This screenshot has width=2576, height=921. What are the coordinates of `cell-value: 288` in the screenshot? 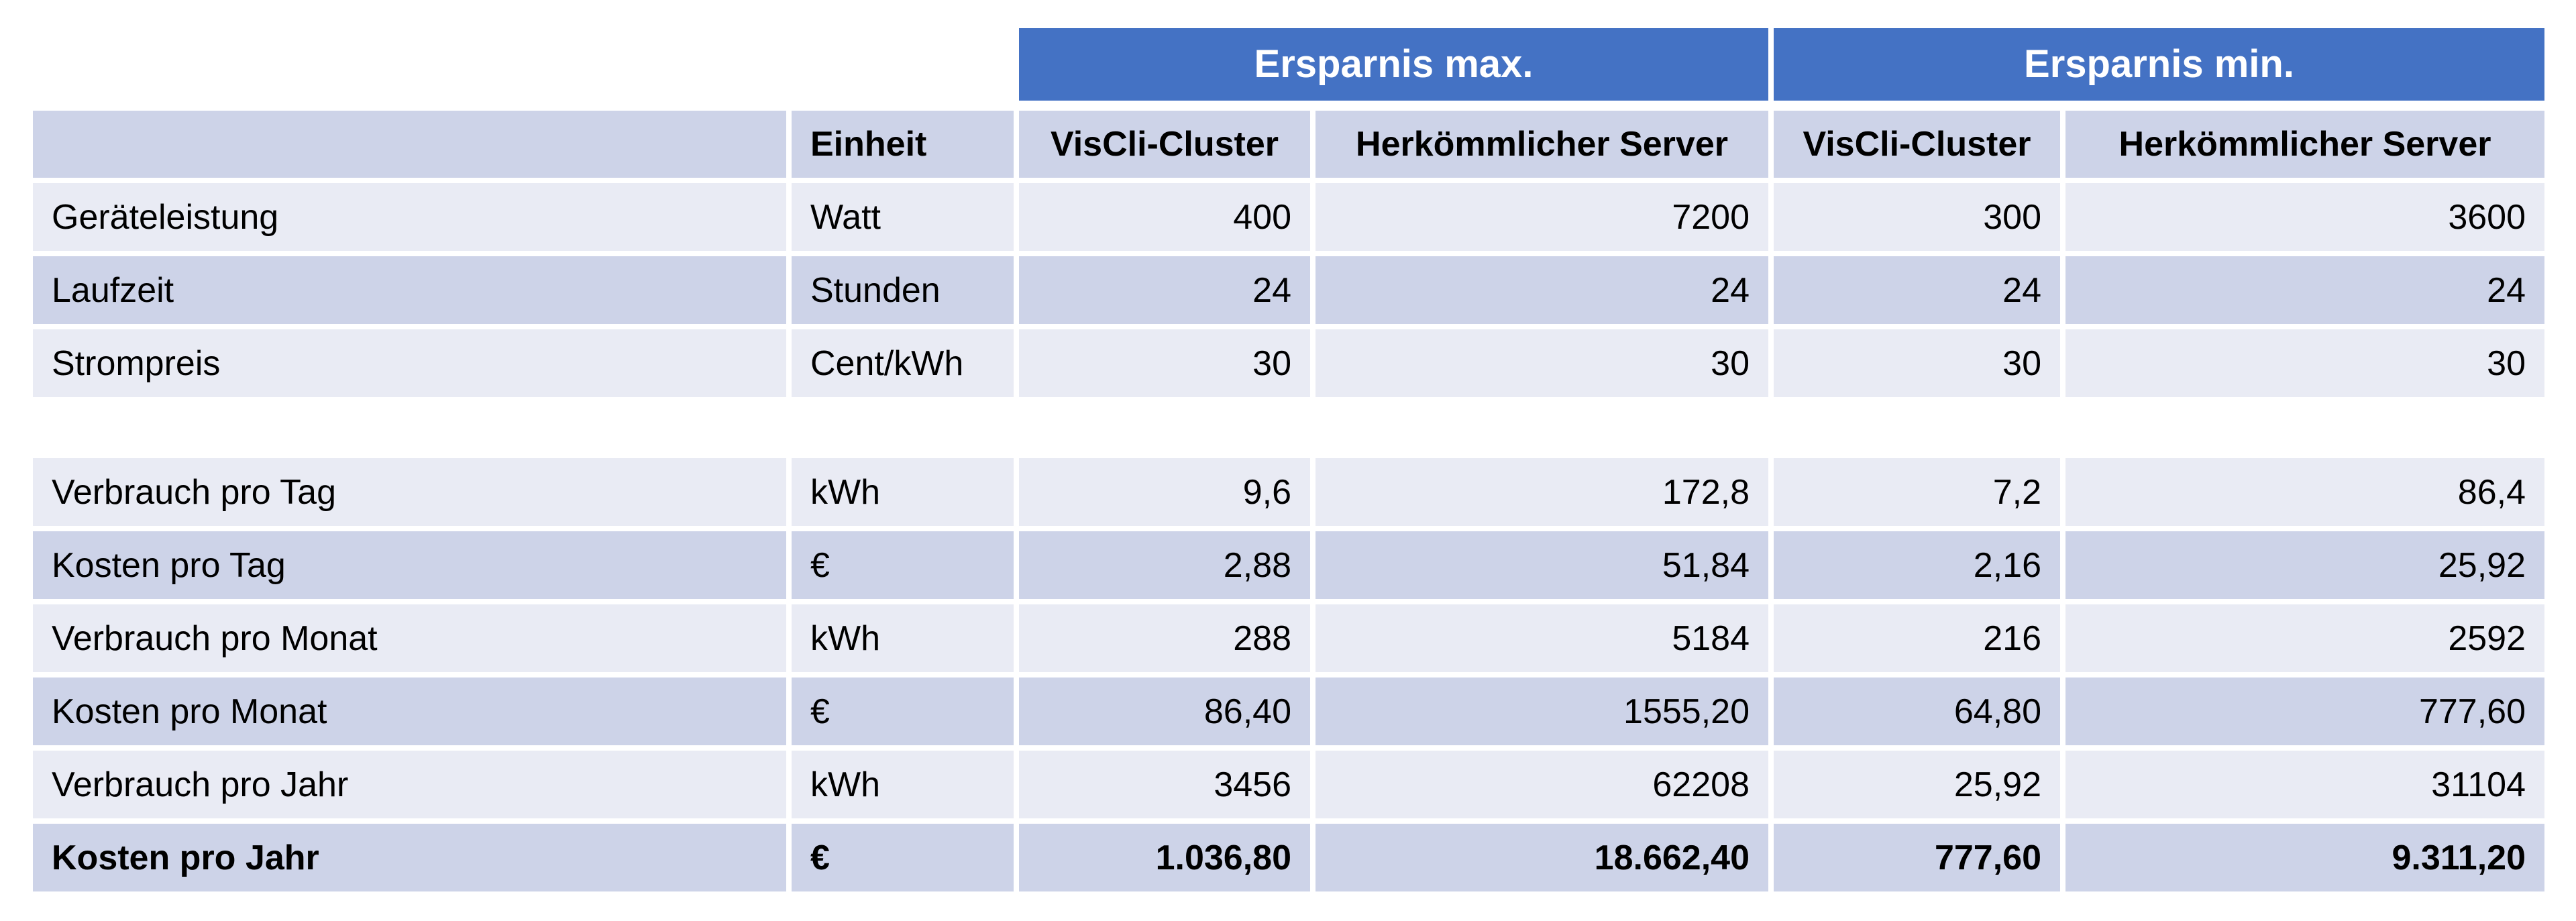 It's located at (1164, 638).